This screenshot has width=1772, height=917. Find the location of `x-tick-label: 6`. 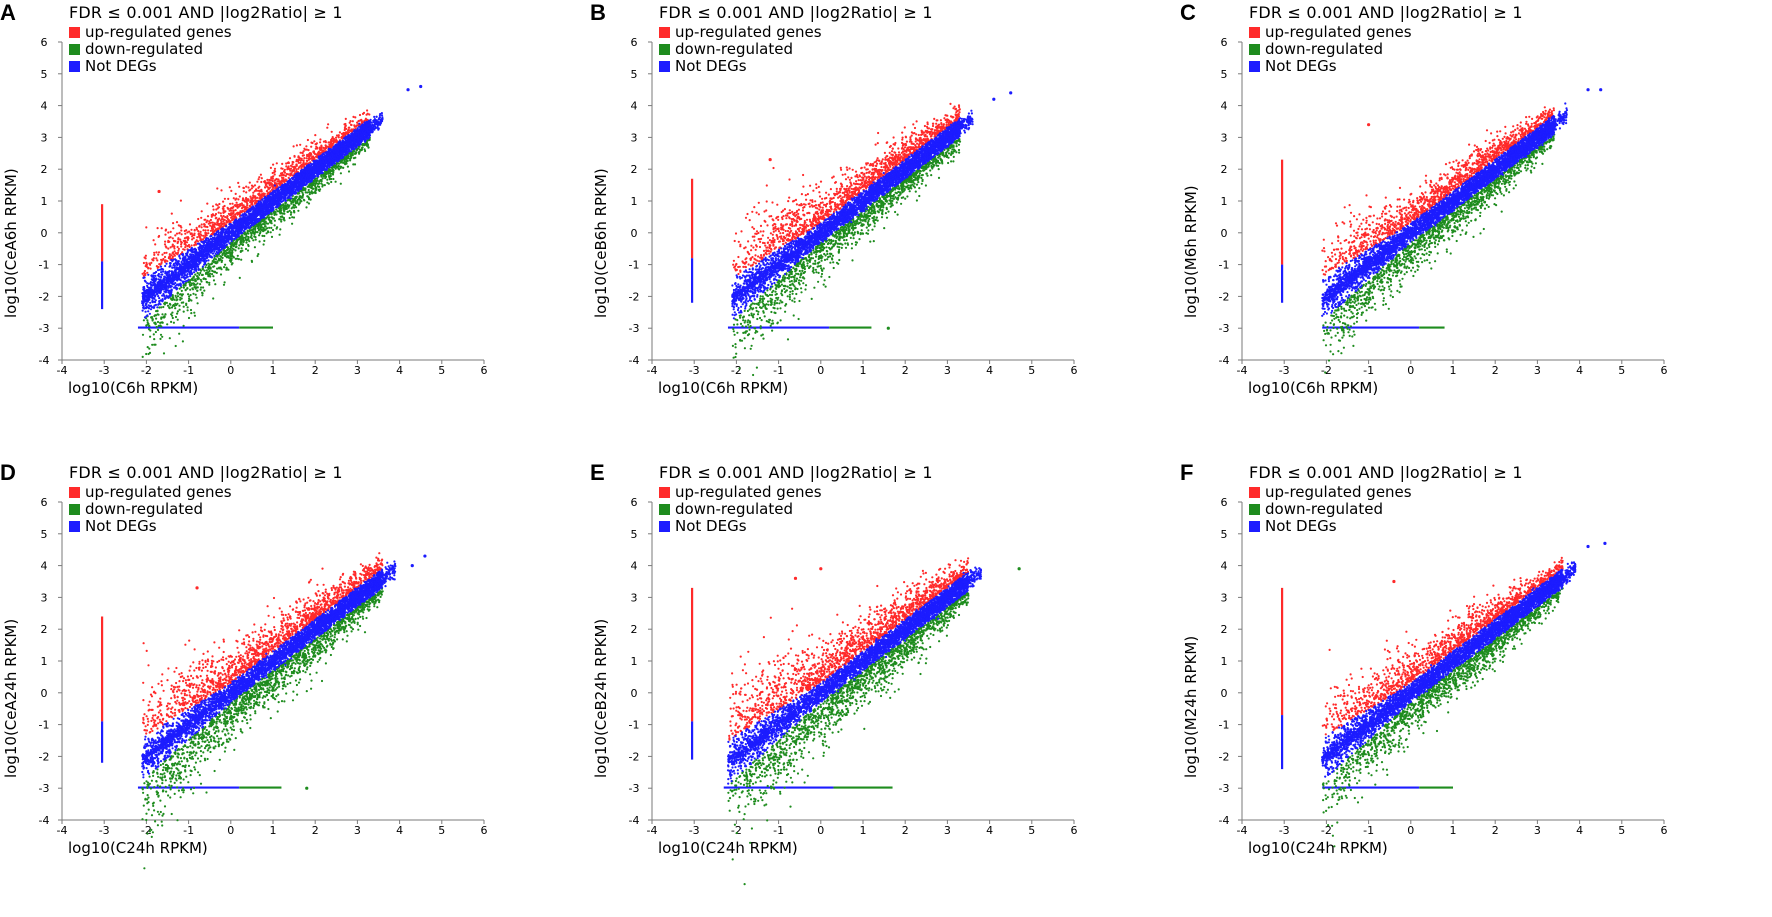

x-tick-label: 6 is located at coordinates (484, 370).